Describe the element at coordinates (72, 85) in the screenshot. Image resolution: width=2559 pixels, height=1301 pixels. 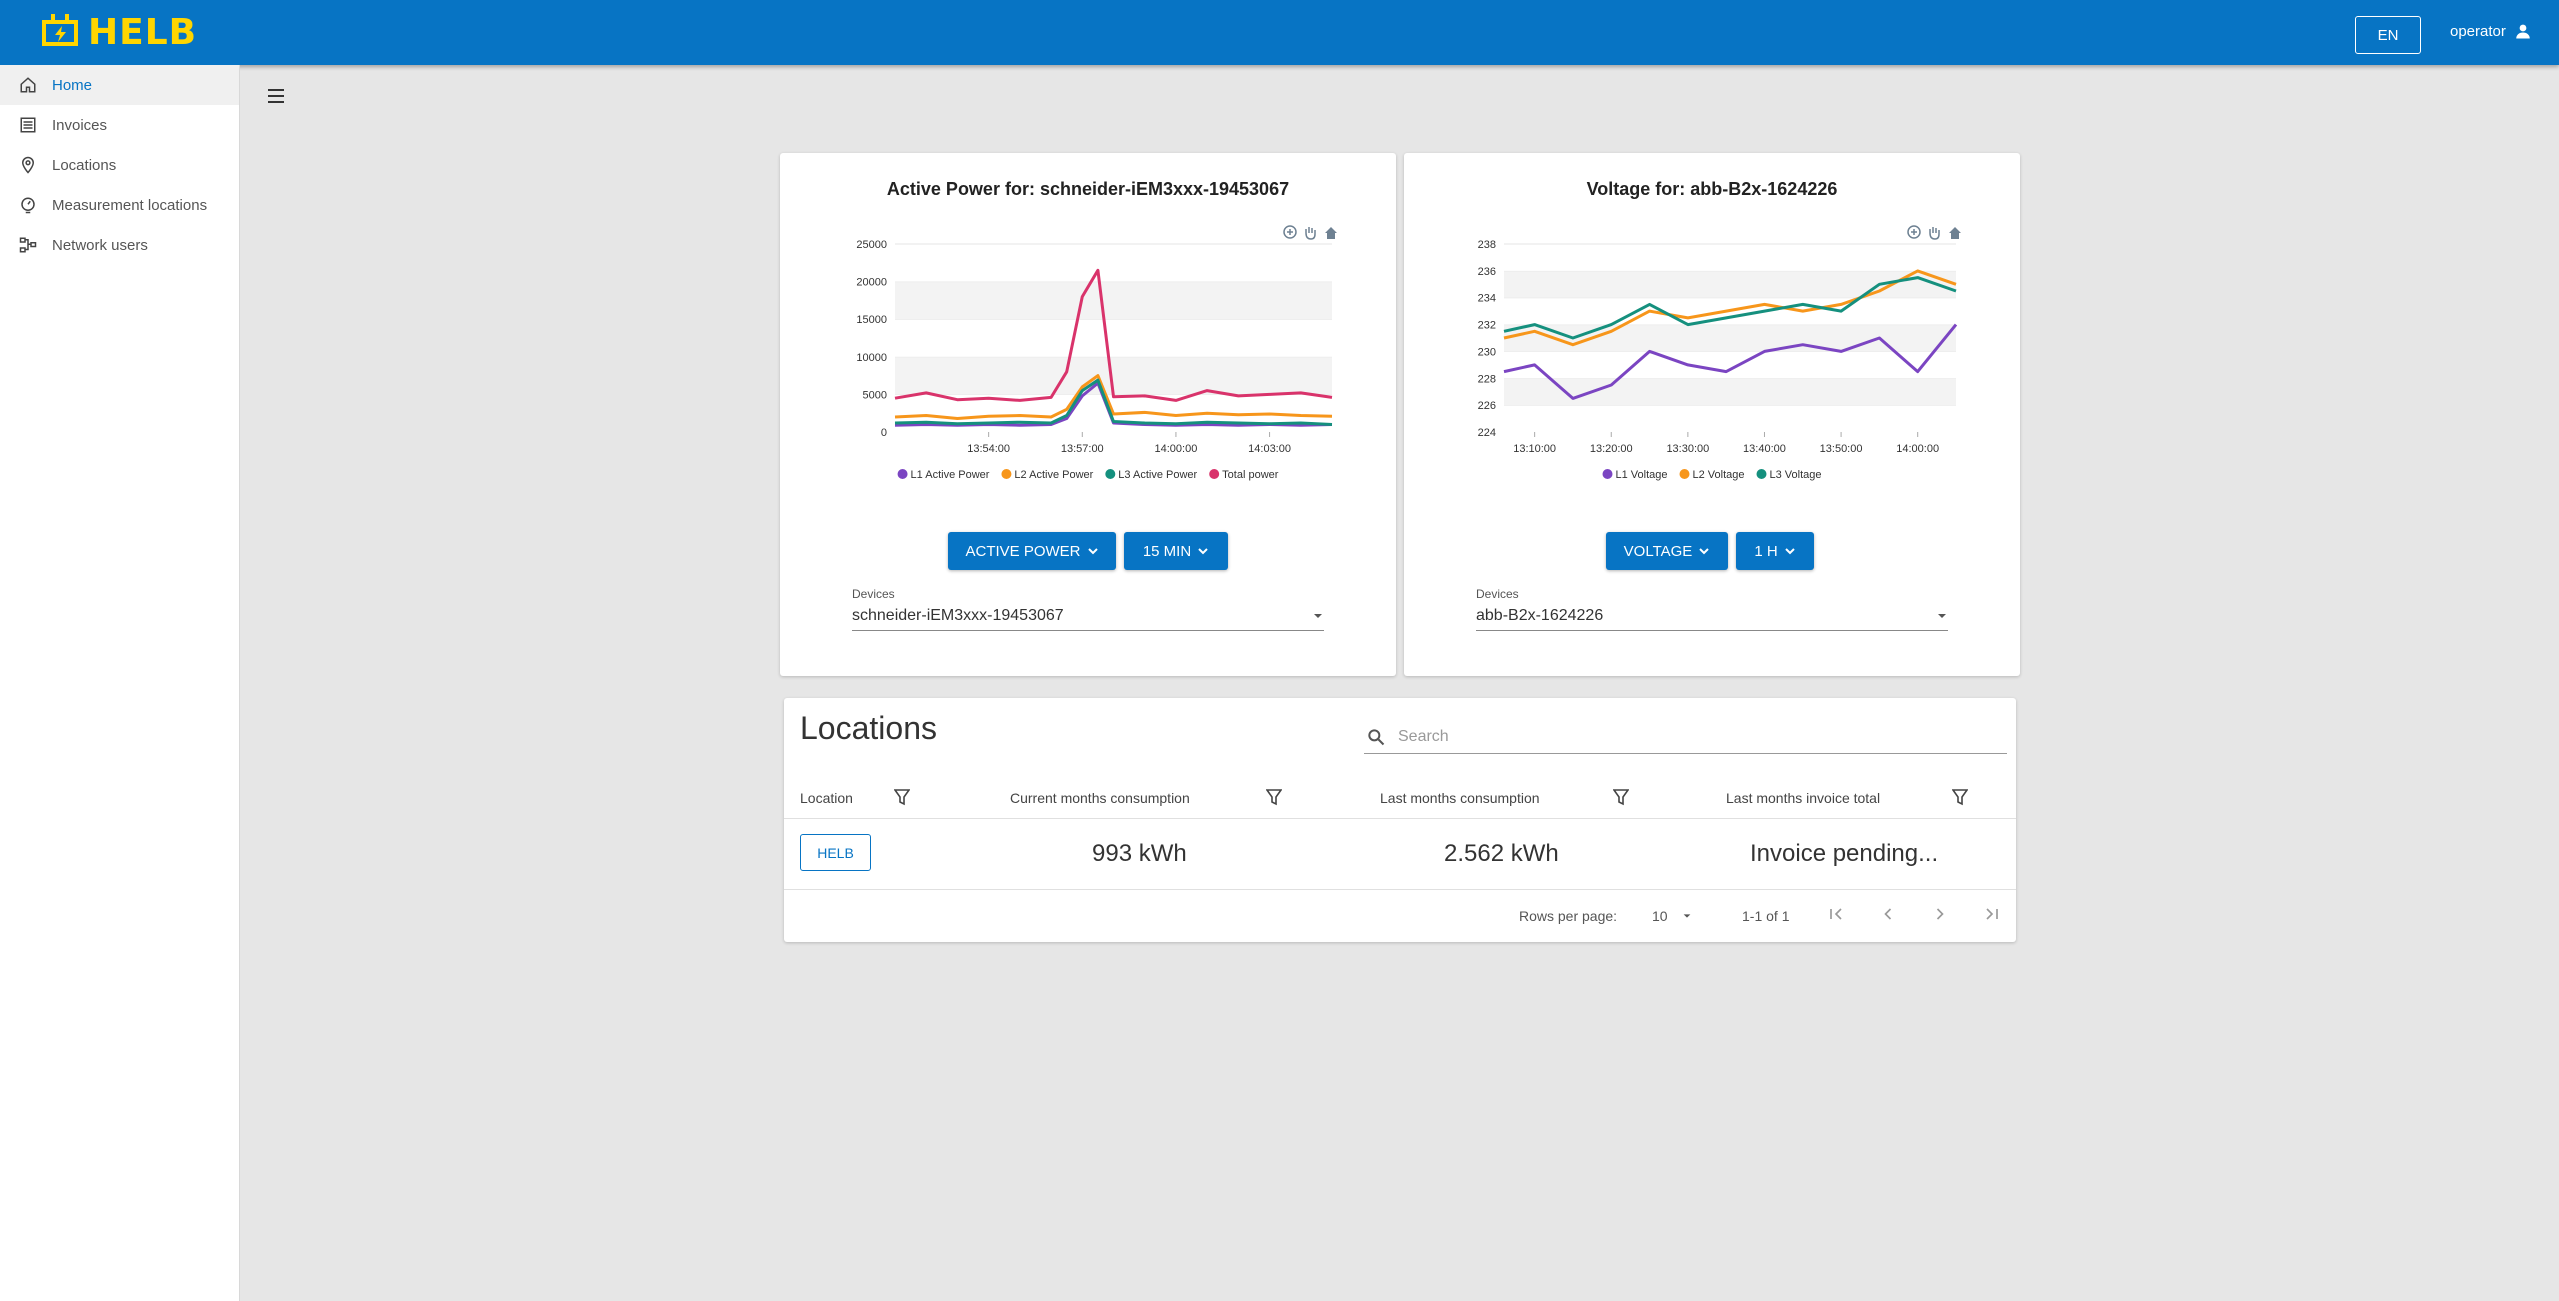
I see `sidebar-item-label: Home` at that location.